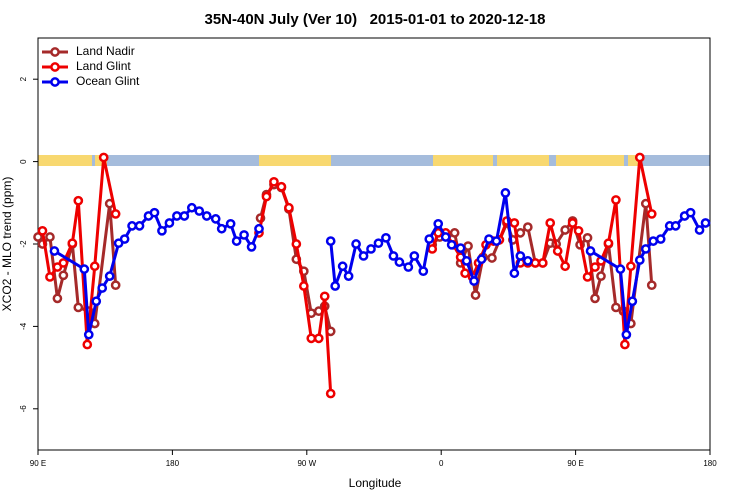 The width and height of the screenshot is (750, 500). What do you see at coordinates (105, 51) in the screenshot?
I see `legend-label: Land Nadir` at bounding box center [105, 51].